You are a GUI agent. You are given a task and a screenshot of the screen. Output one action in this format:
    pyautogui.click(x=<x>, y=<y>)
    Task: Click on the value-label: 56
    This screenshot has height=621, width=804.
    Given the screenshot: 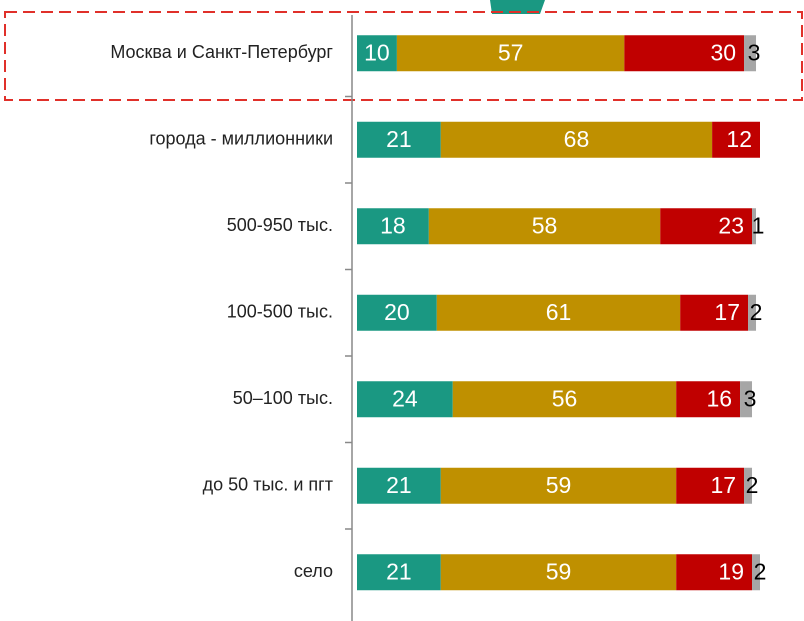 What is the action you would take?
    pyautogui.click(x=565, y=398)
    